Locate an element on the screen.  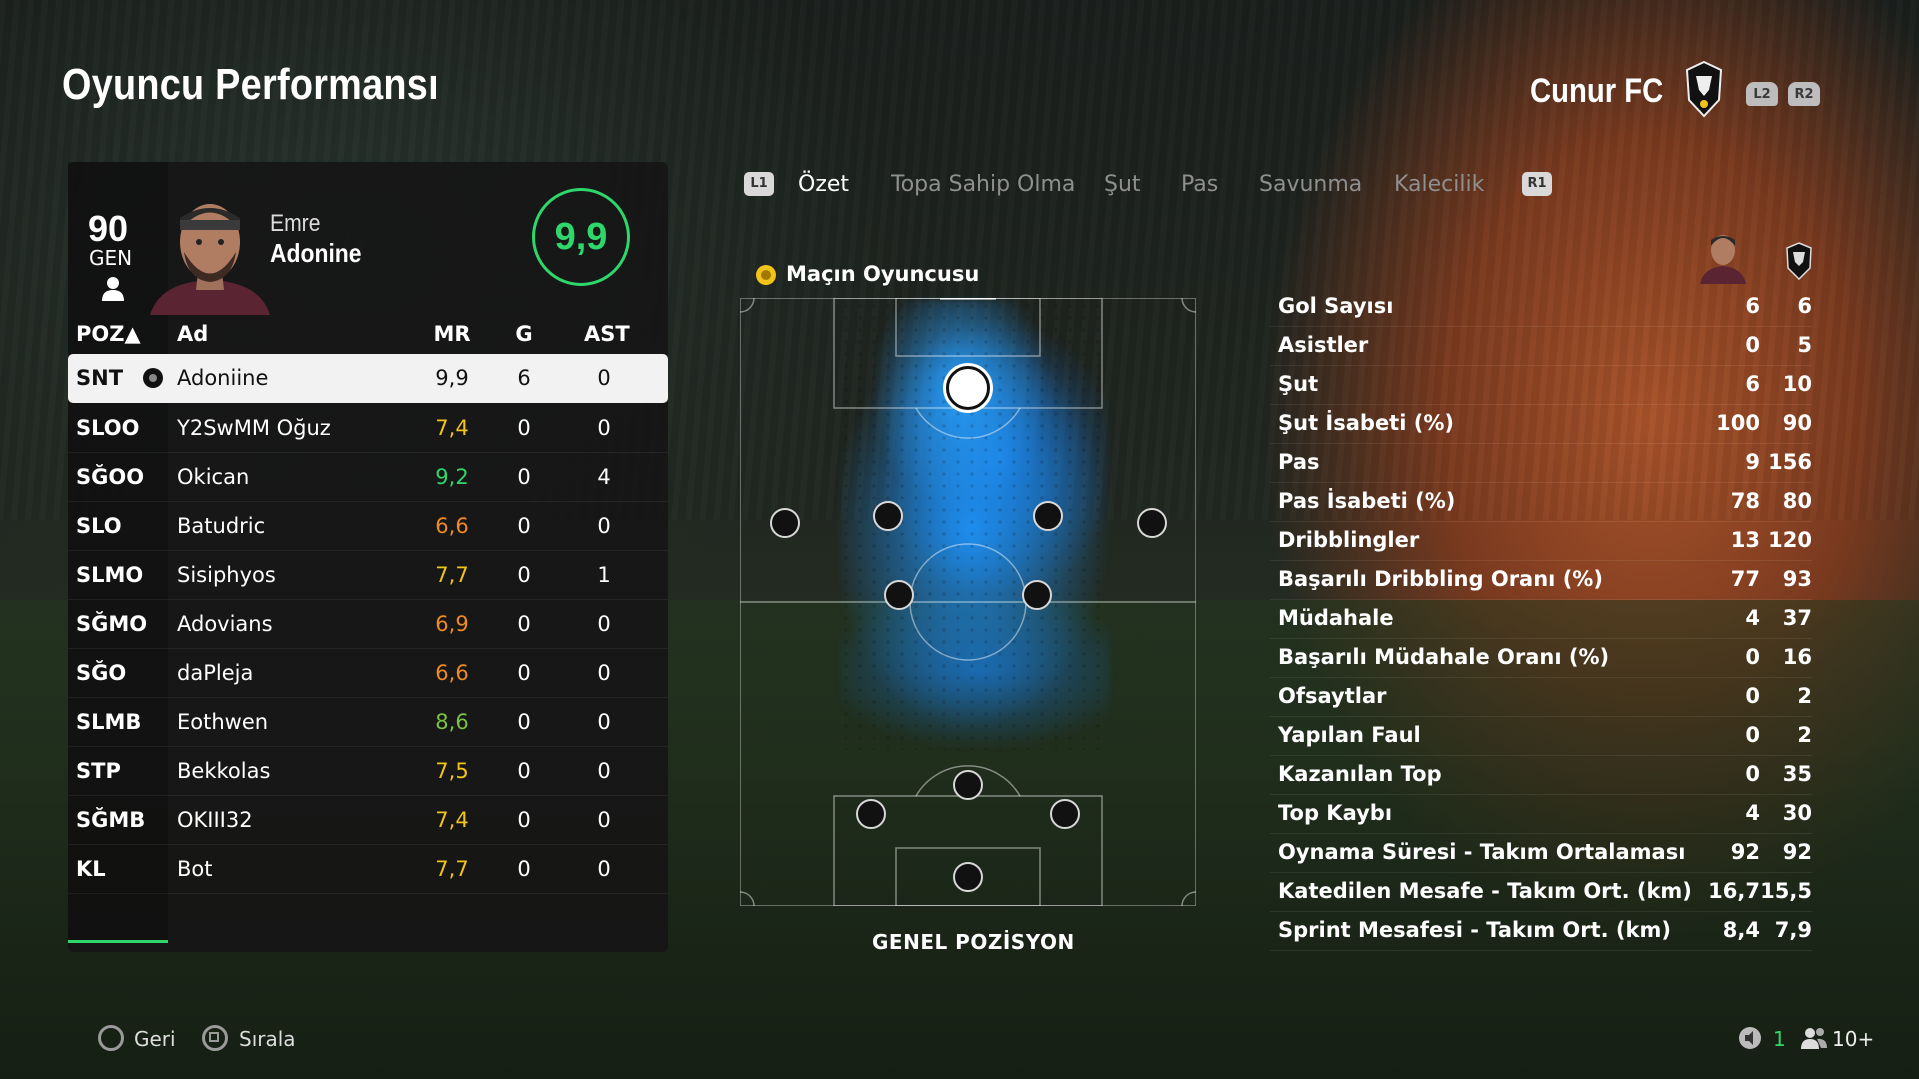
row-pos: SĞMO is located at coordinates (112, 624).